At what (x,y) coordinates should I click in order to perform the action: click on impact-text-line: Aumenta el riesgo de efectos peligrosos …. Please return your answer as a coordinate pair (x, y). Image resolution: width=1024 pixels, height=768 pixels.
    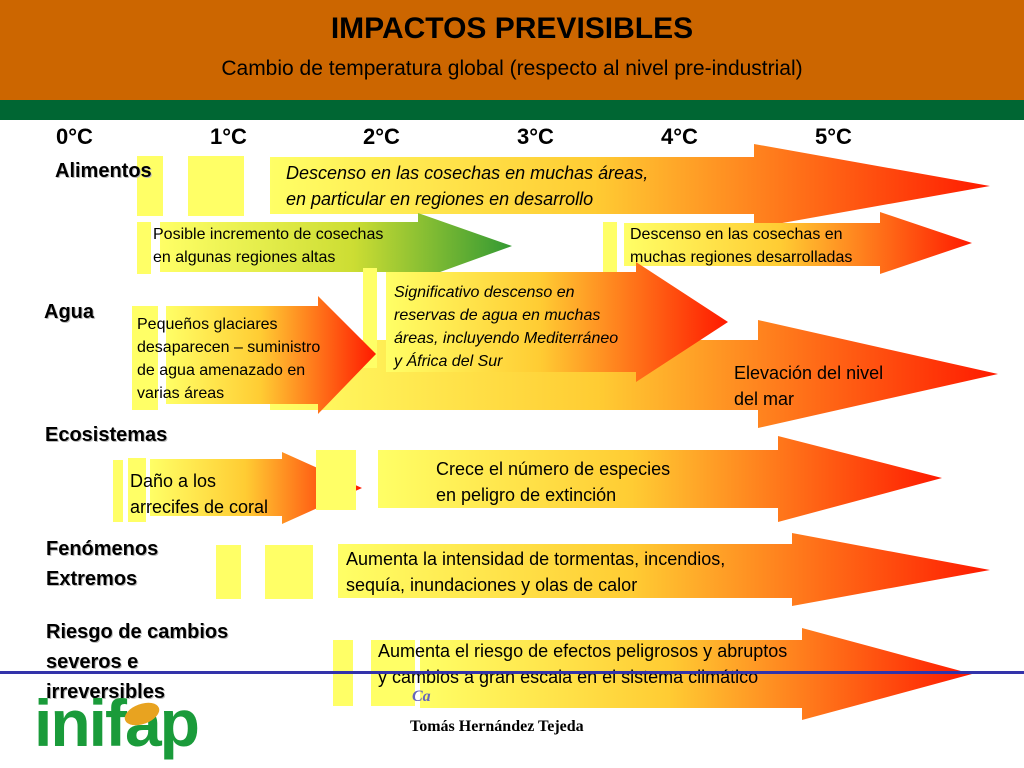
    Looking at the image, I should click on (583, 651).